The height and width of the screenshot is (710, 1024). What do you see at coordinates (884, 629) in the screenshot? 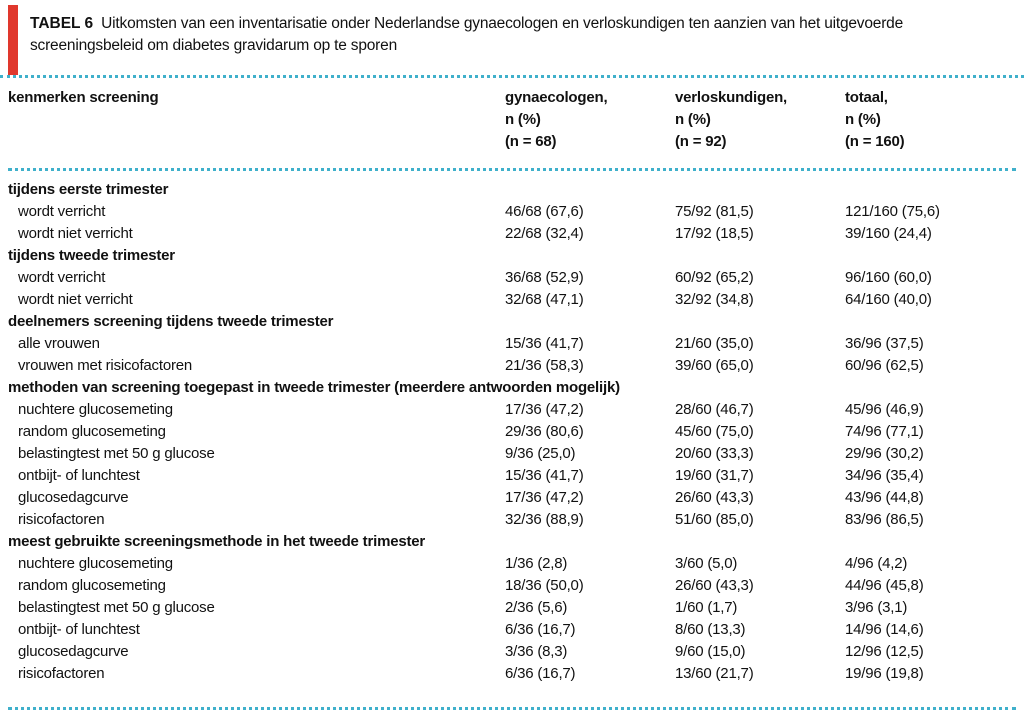
I see `cell-value: 14/96 (14,6)` at bounding box center [884, 629].